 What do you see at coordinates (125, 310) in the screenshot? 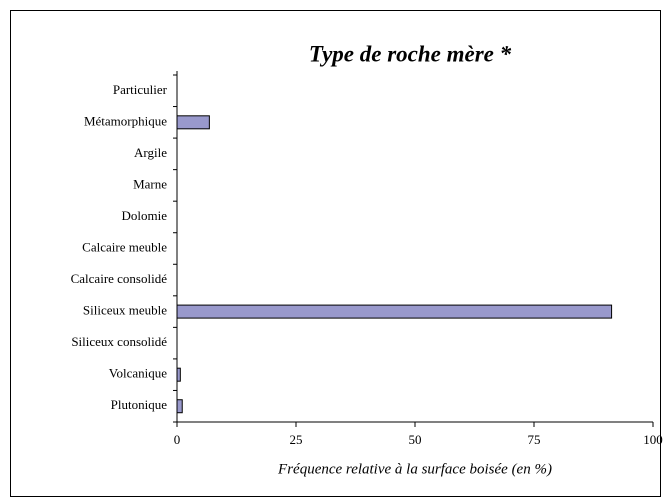
I see `y-tick-label: Siliceux meuble` at bounding box center [125, 310].